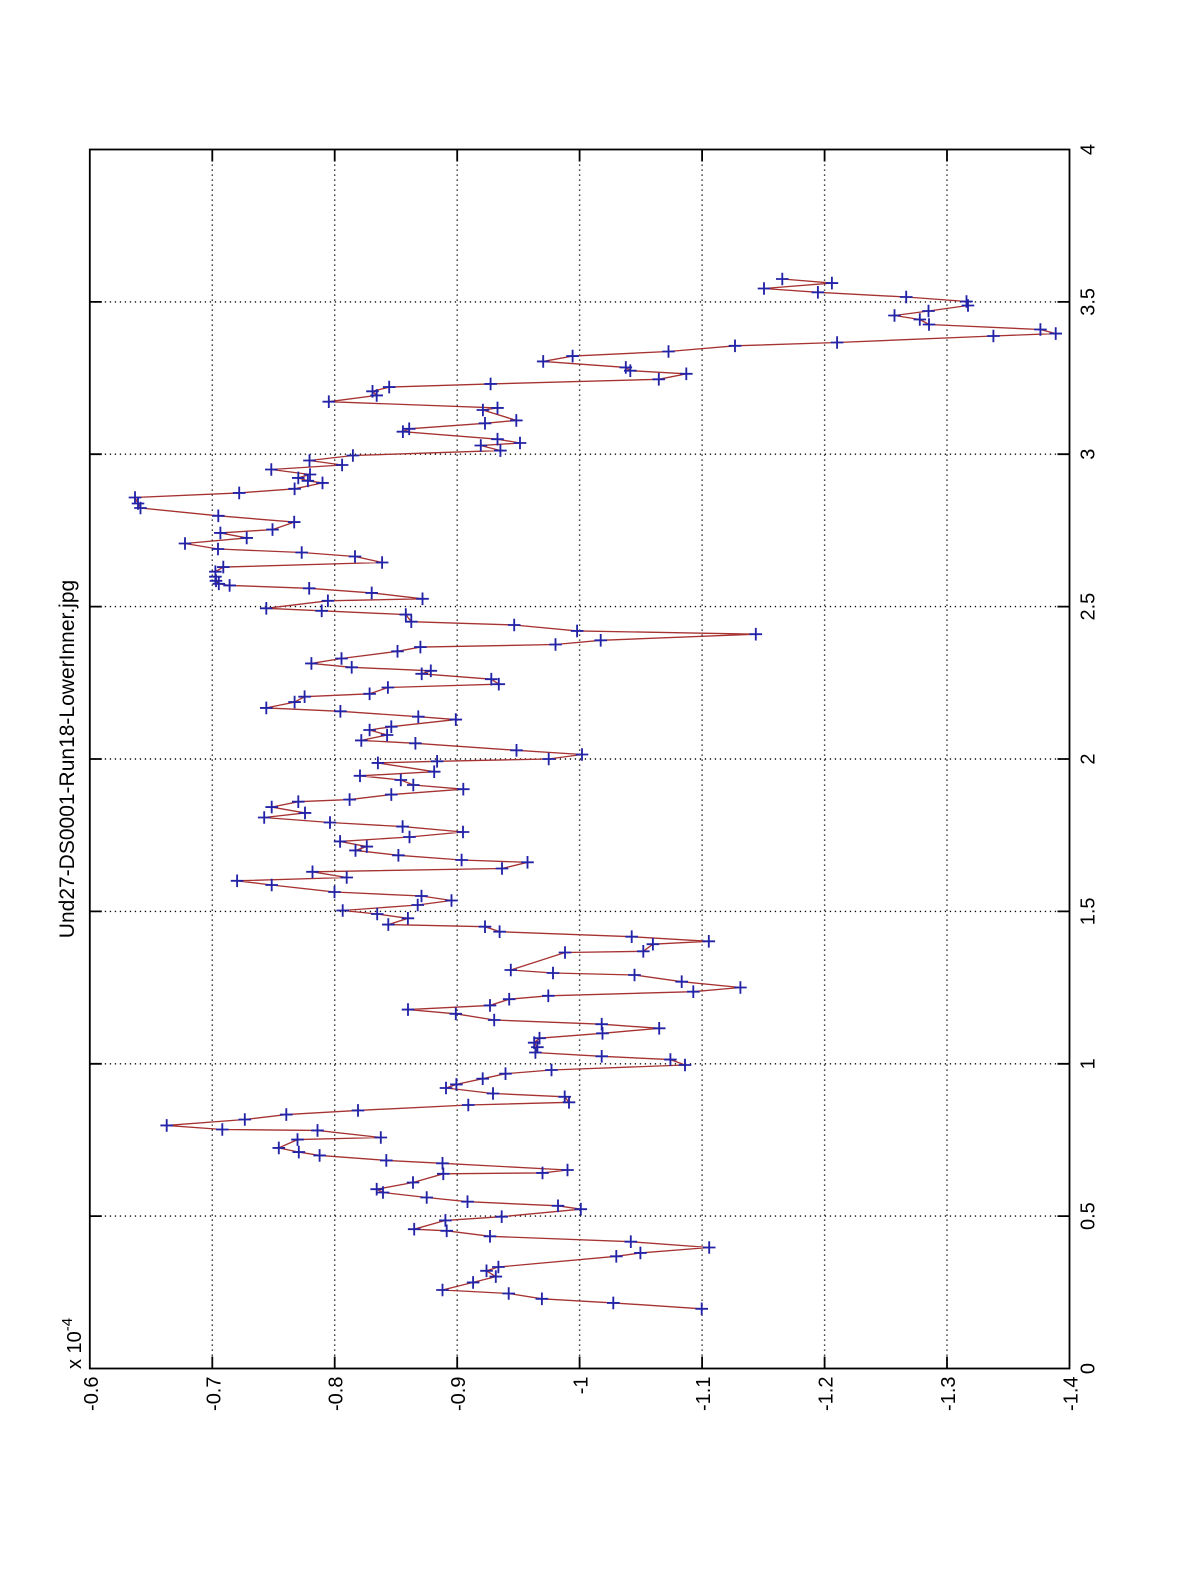 This screenshot has width=1200, height=1575. What do you see at coordinates (1089, 454) in the screenshot?
I see `svg-text: 3` at bounding box center [1089, 454].